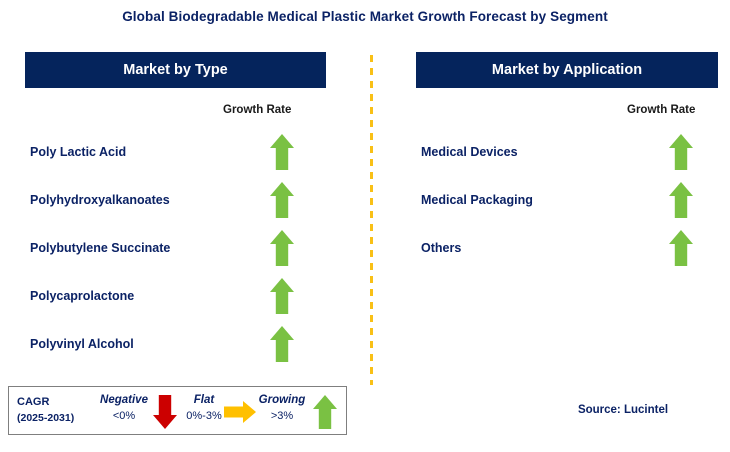  I want to click on legend-item-name: Flat, so click(204, 400).